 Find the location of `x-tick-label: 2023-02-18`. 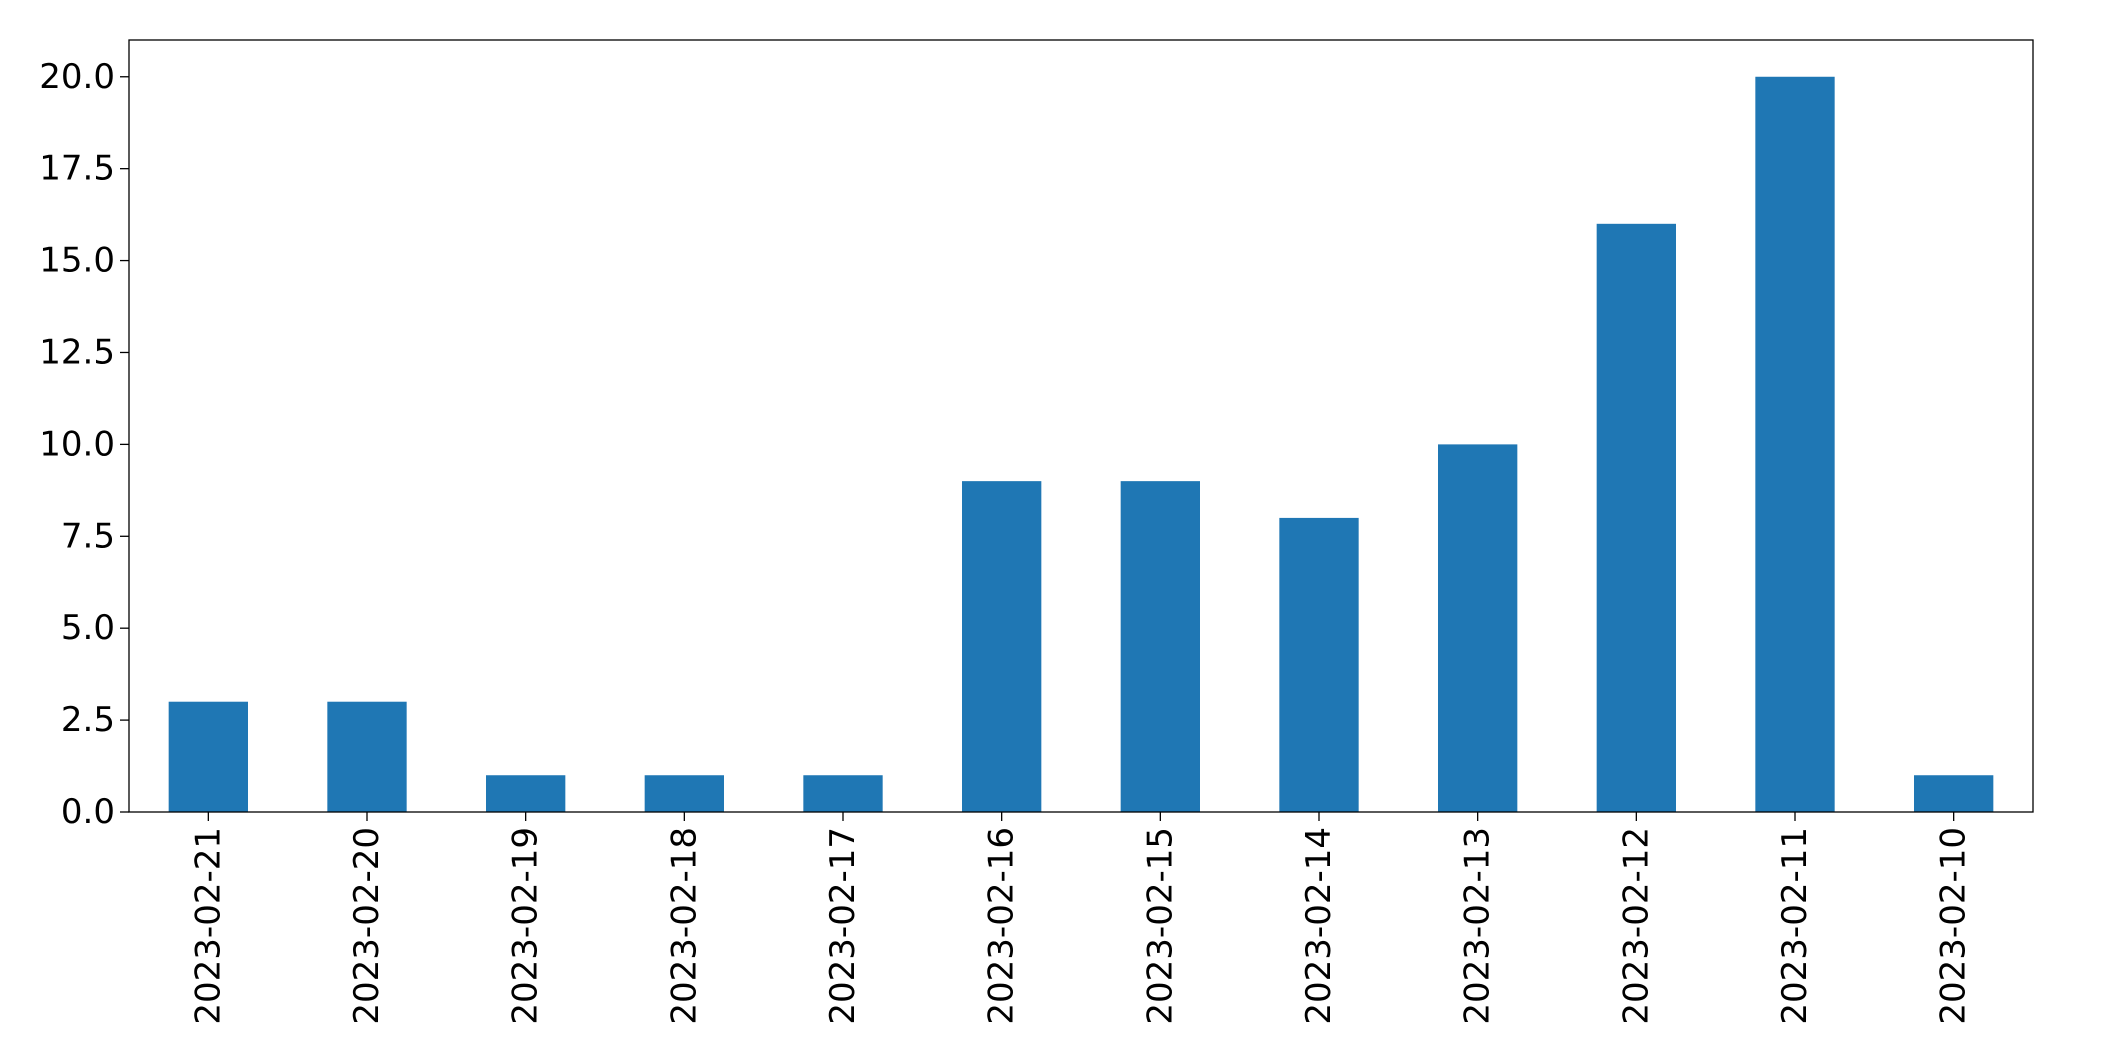

x-tick-label: 2023-02-18 is located at coordinates (684, 926).